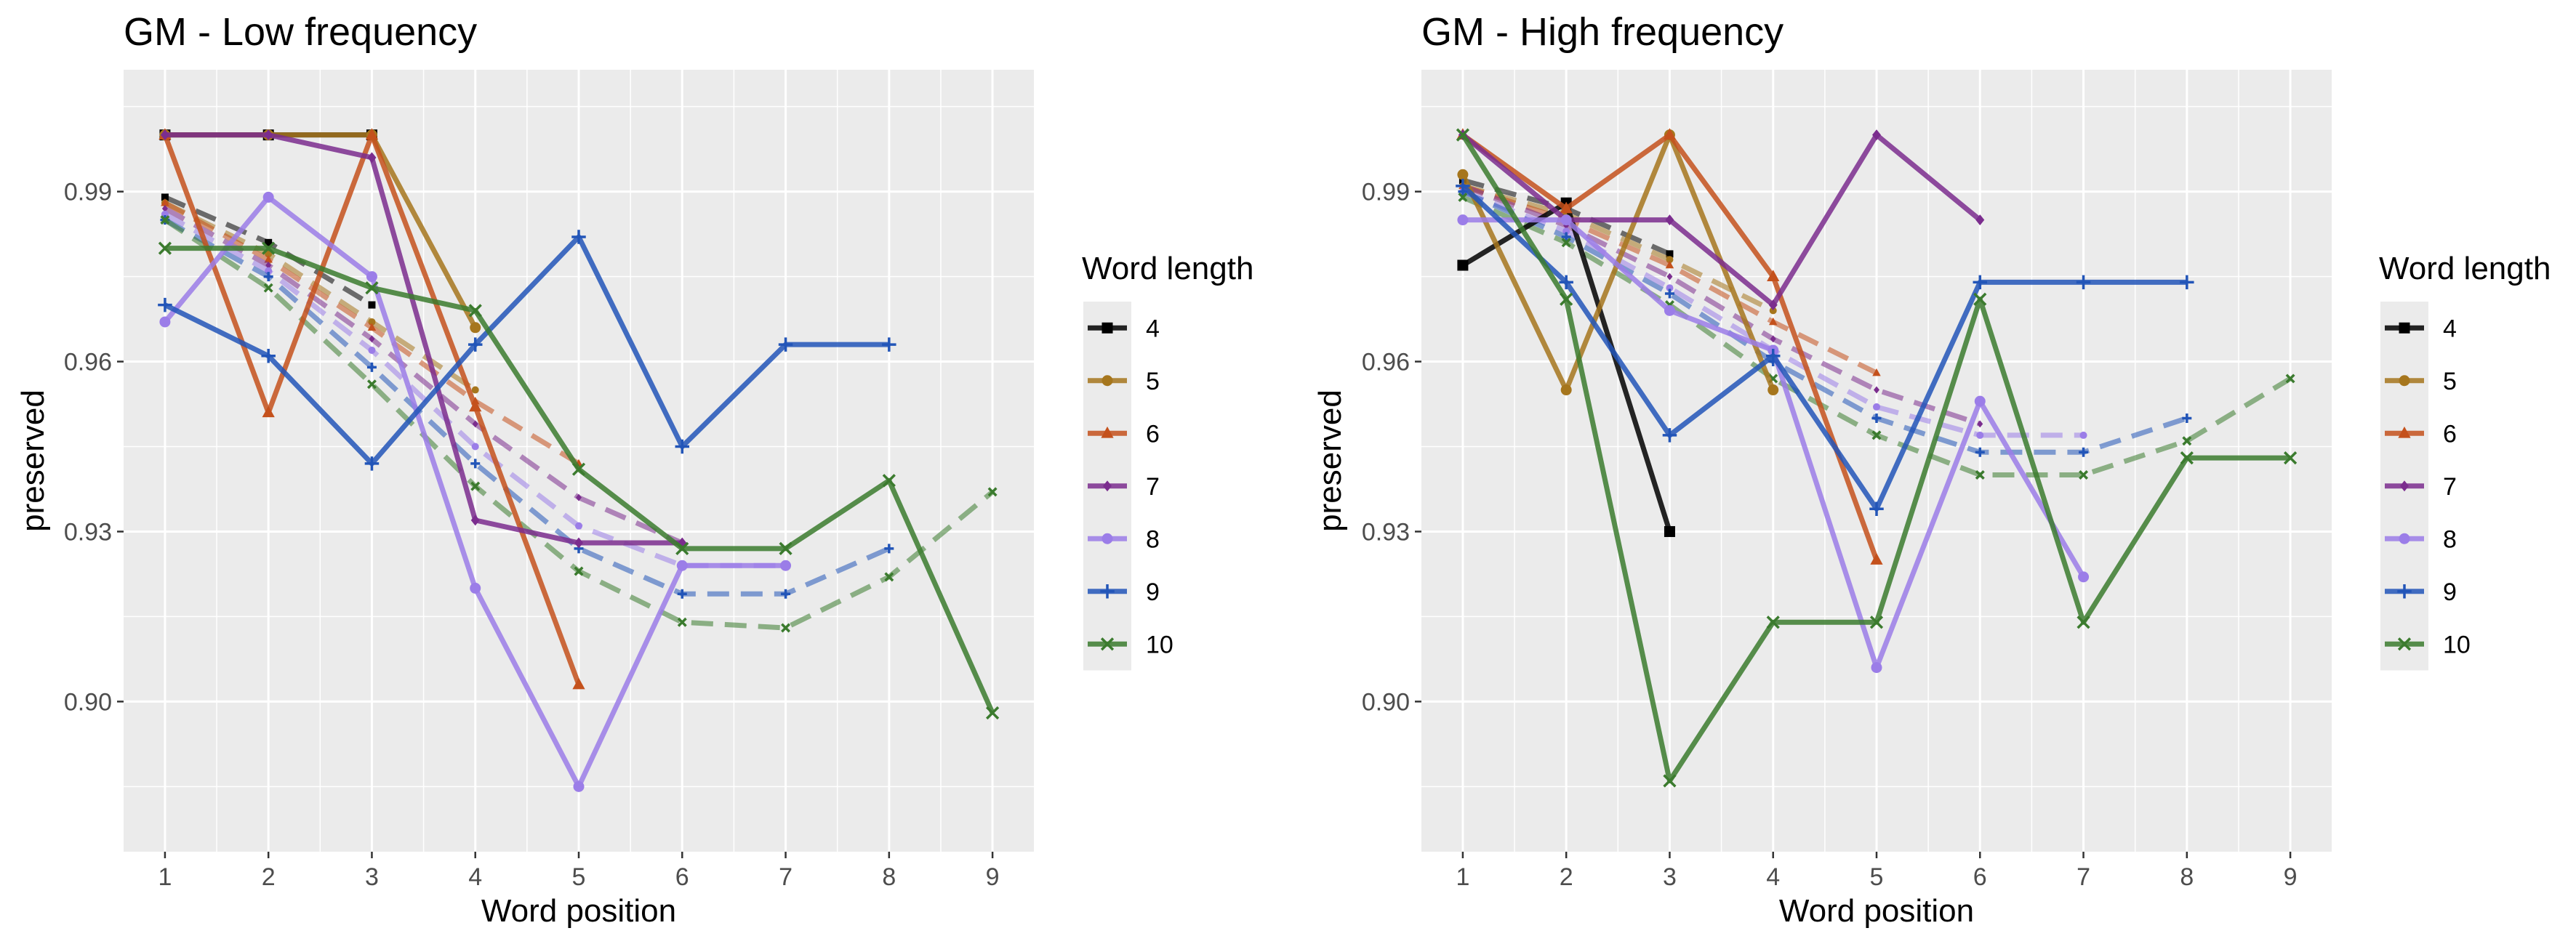  Describe the element at coordinates (2291, 877) in the screenshot. I see `x-tick-label: 9` at that location.